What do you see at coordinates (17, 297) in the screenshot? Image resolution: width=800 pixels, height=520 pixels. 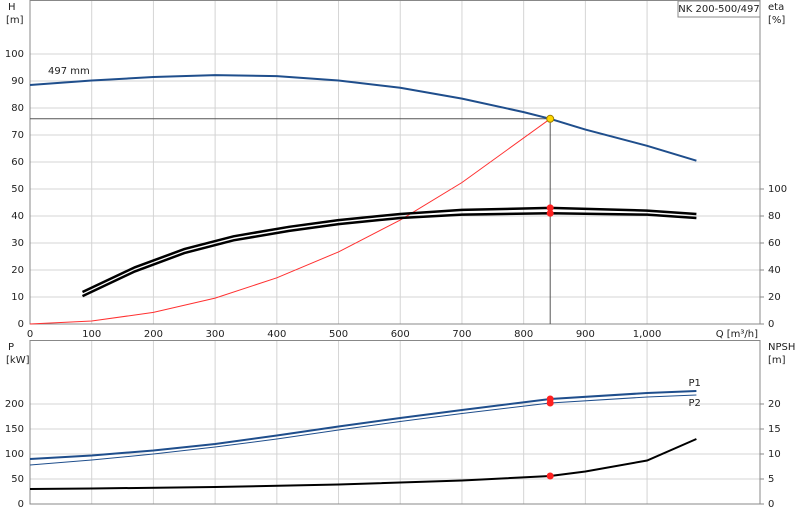 I see `y-tick-label: 10` at bounding box center [17, 297].